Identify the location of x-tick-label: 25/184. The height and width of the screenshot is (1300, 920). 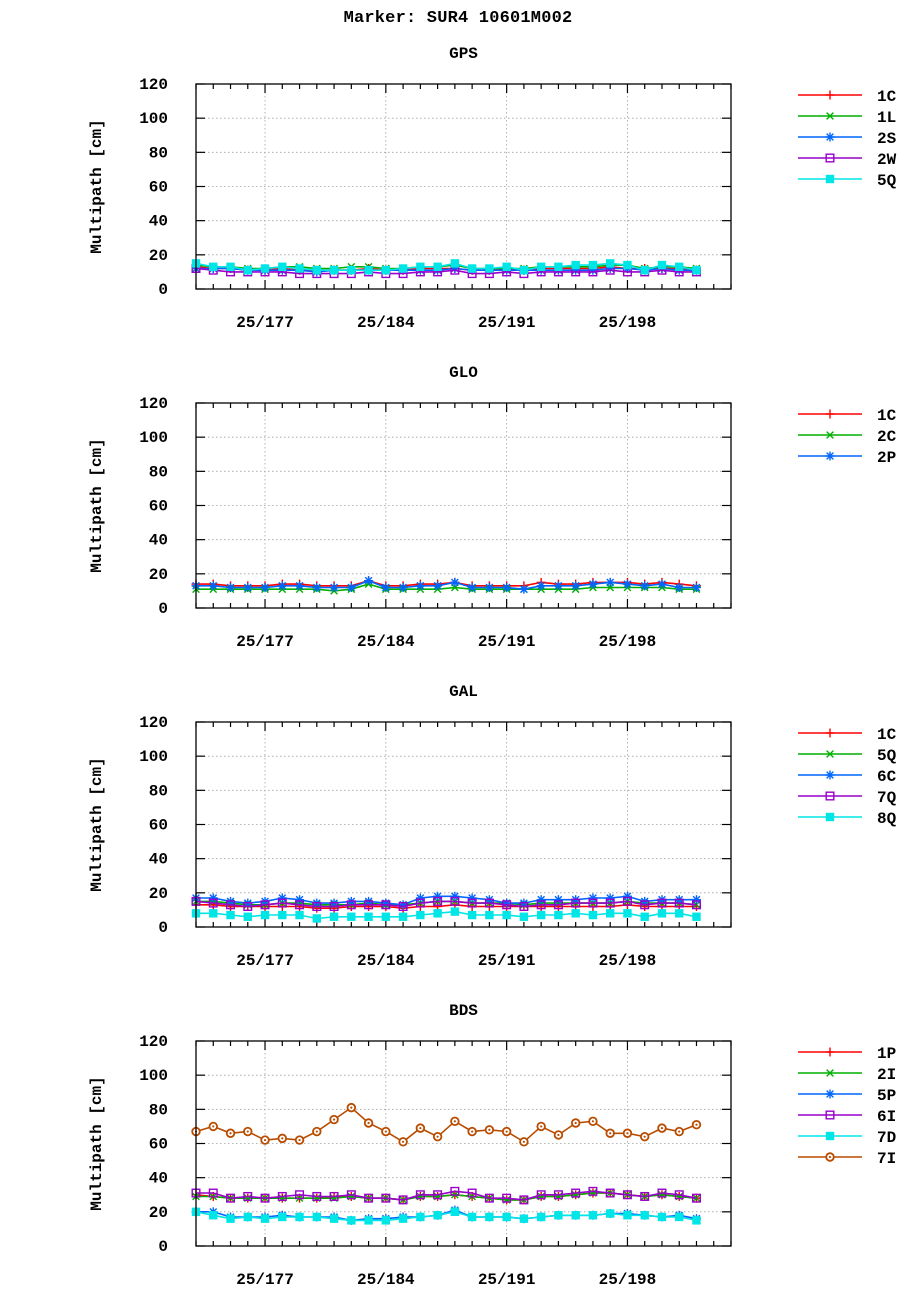
(386, 323).